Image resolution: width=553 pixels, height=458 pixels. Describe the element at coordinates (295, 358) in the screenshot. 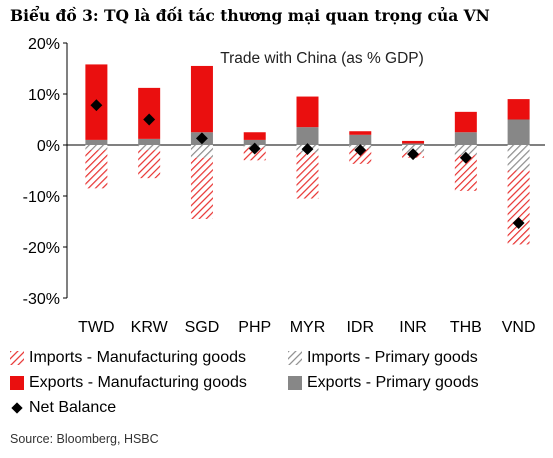

I see `legend-swatch-imports-primary` at that location.